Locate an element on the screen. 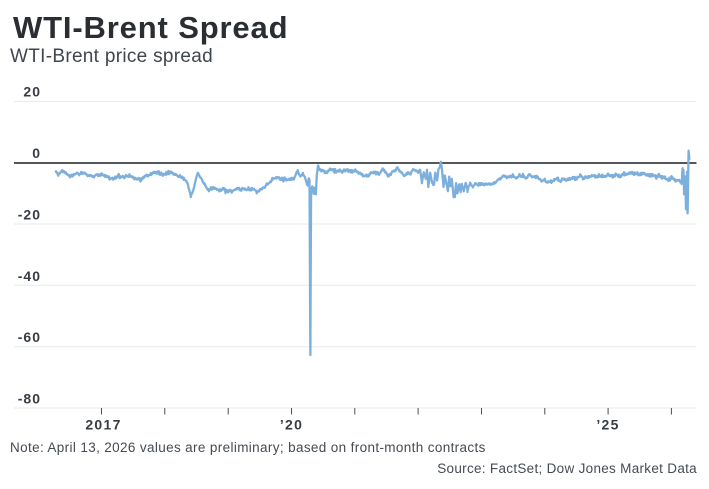 This screenshot has height=489, width=709. svg-text: -40 is located at coordinates (29, 276).